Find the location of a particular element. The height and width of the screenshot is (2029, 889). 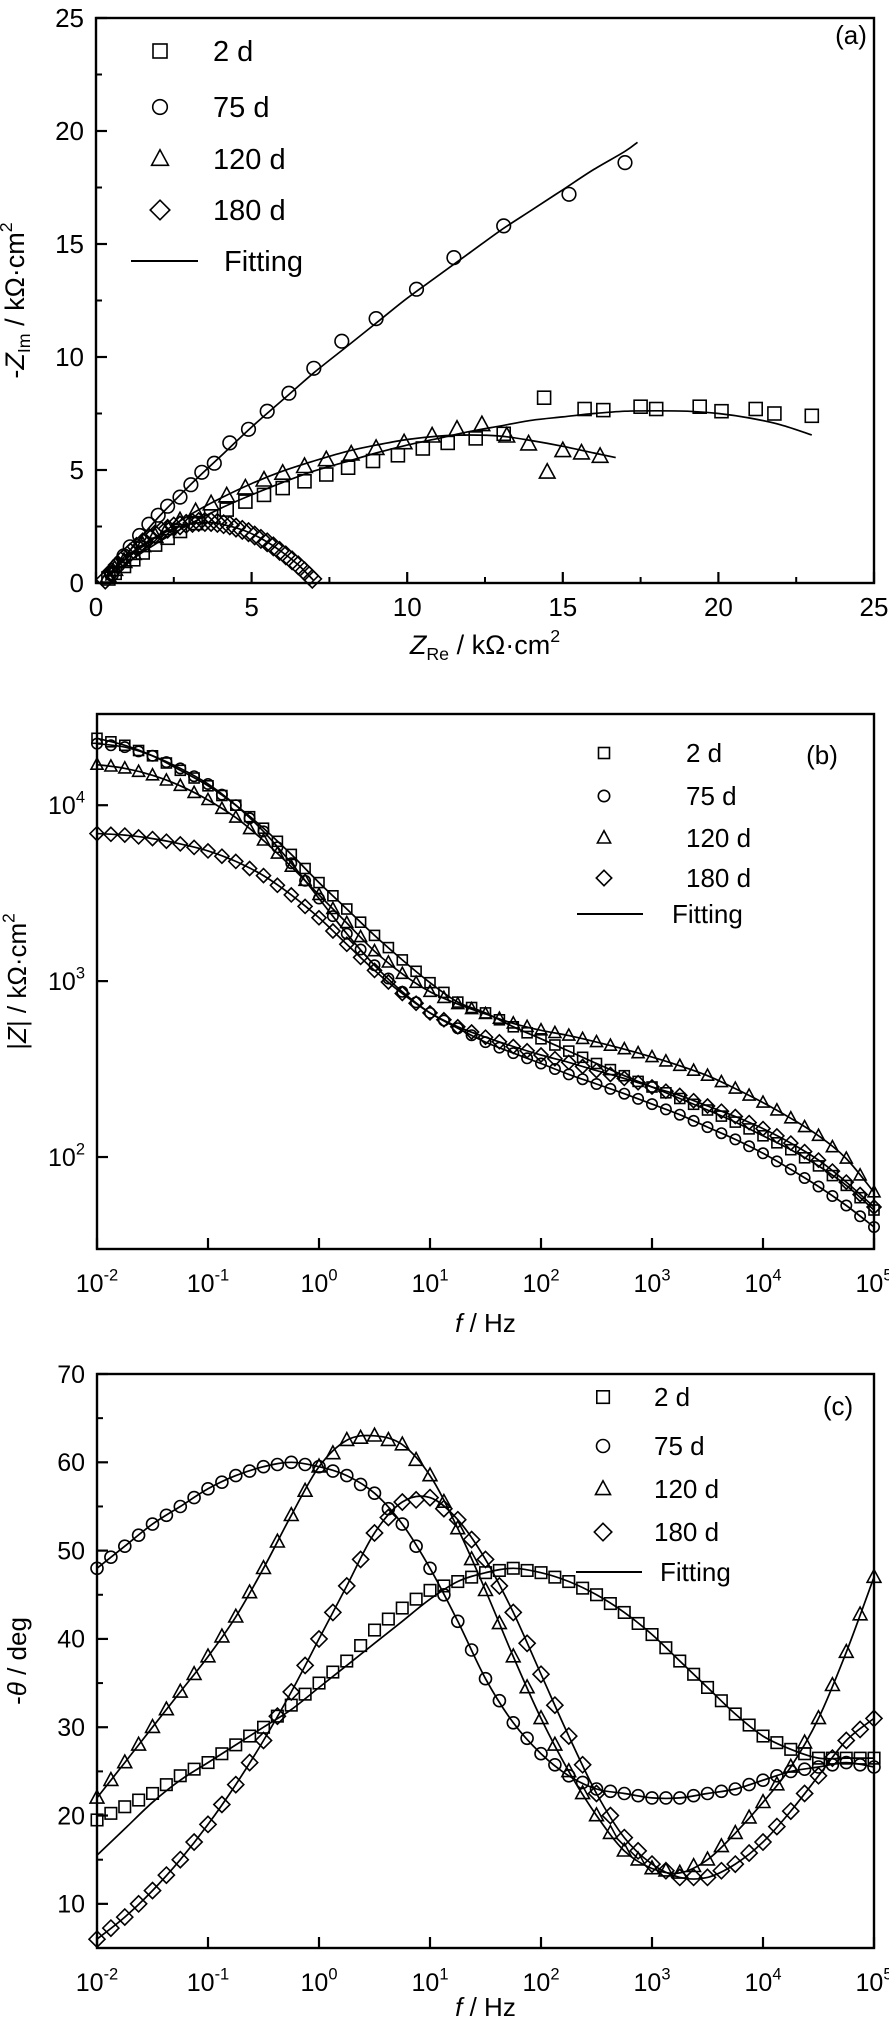

x-tick-label: 15 is located at coordinates (562, 607).